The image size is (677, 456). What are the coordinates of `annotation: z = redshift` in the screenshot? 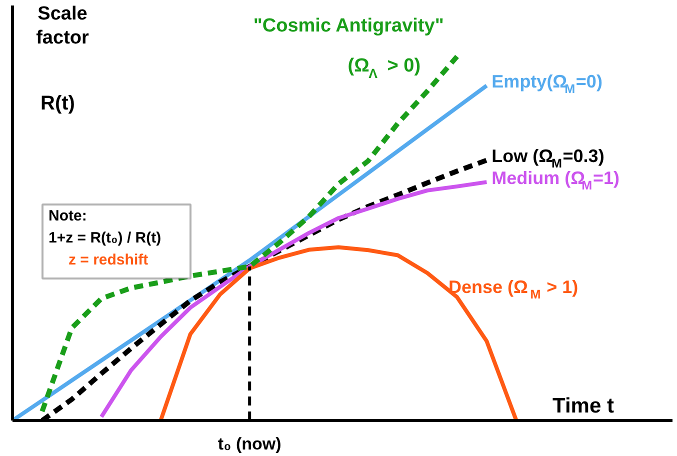 It's located at (108, 260).